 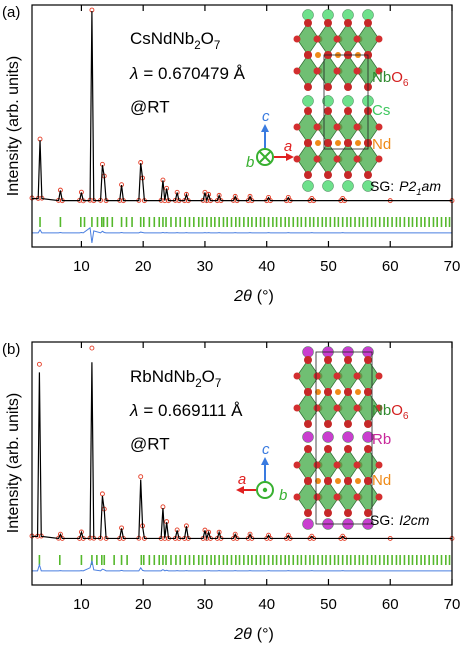 What do you see at coordinates (382, 186) in the screenshot?
I see `space-group-part: SG:` at bounding box center [382, 186].